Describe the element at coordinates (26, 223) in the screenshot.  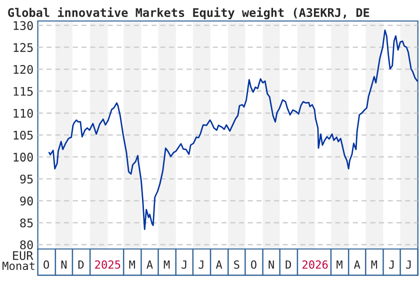
I see `y-tick-label: 85` at that location.